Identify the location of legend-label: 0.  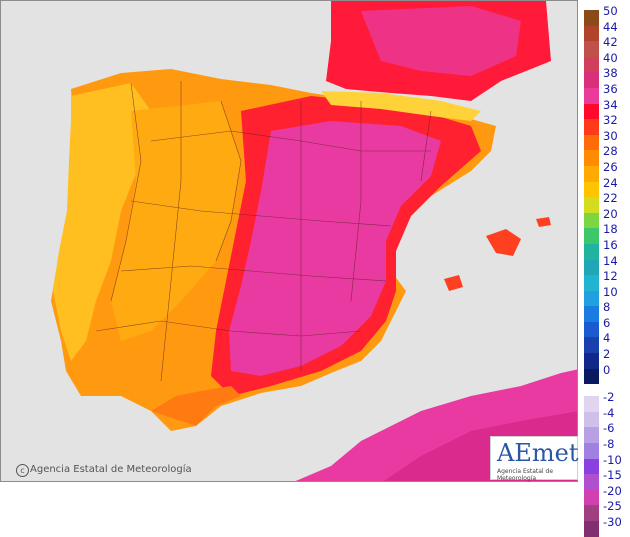
(607, 369).